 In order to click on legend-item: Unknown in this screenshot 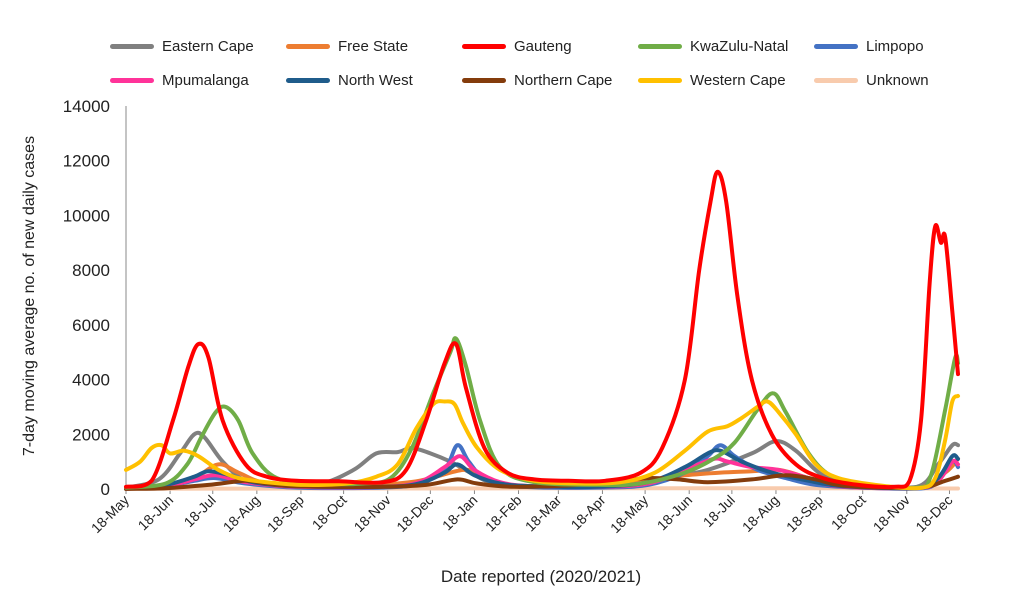, I will do `click(871, 80)`.